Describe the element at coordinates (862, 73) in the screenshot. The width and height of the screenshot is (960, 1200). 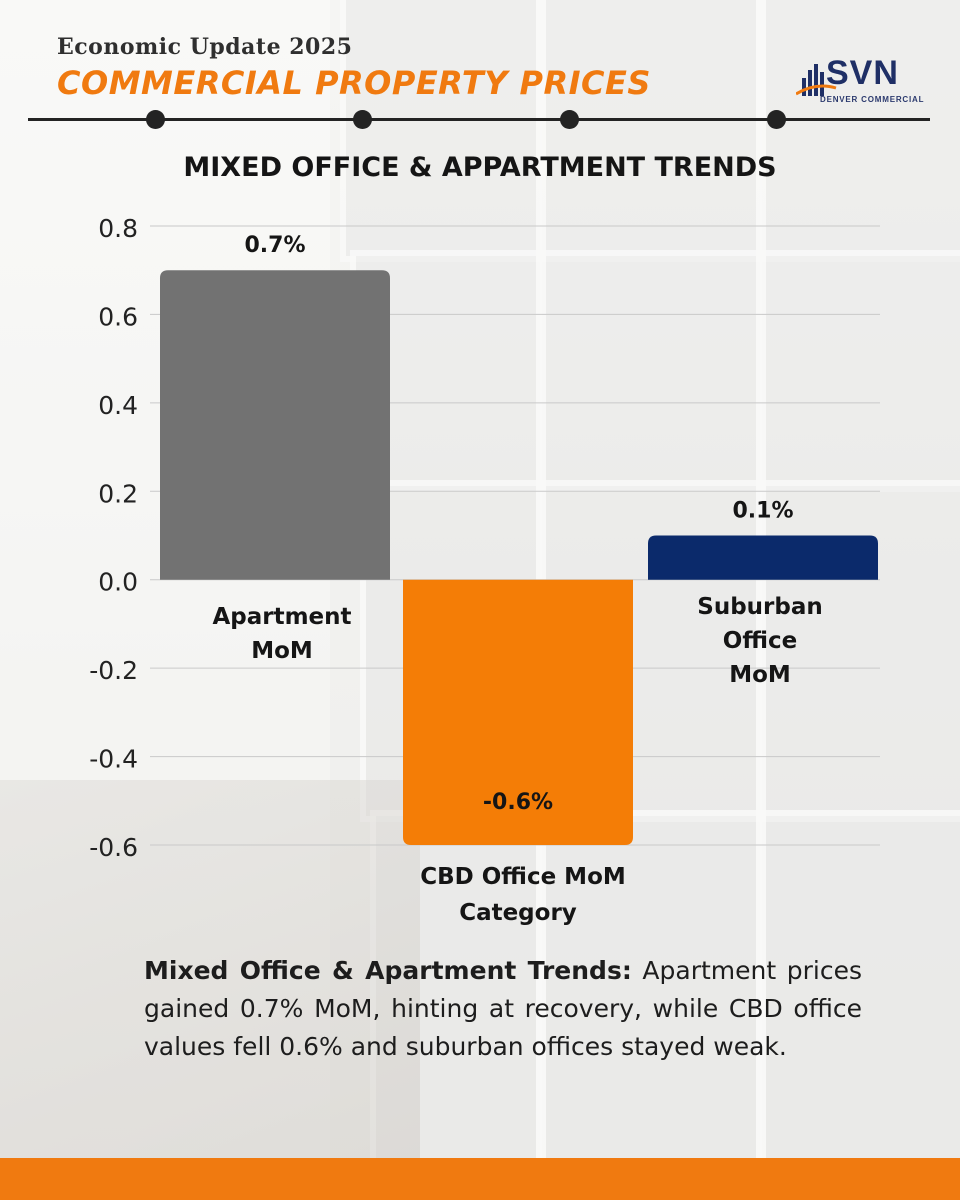
I see `logo-name: SVN` at that location.